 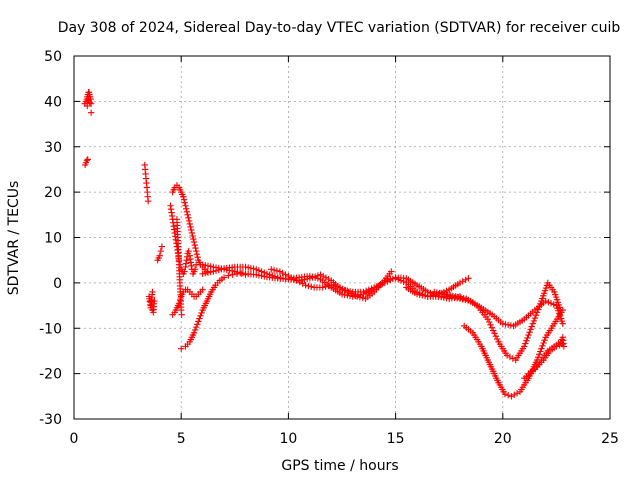 What do you see at coordinates (74, 439) in the screenshot?
I see `x-tick-label: 0` at bounding box center [74, 439].